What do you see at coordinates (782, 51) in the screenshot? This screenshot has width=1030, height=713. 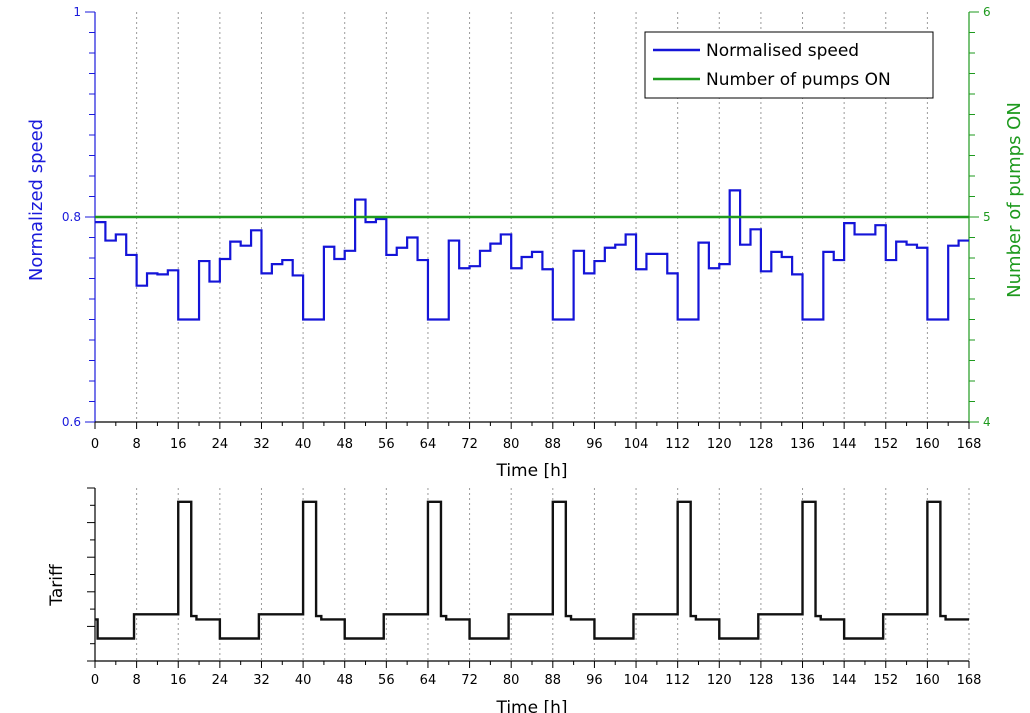 I see `legend-label-speed: Normalised speed` at bounding box center [782, 51].